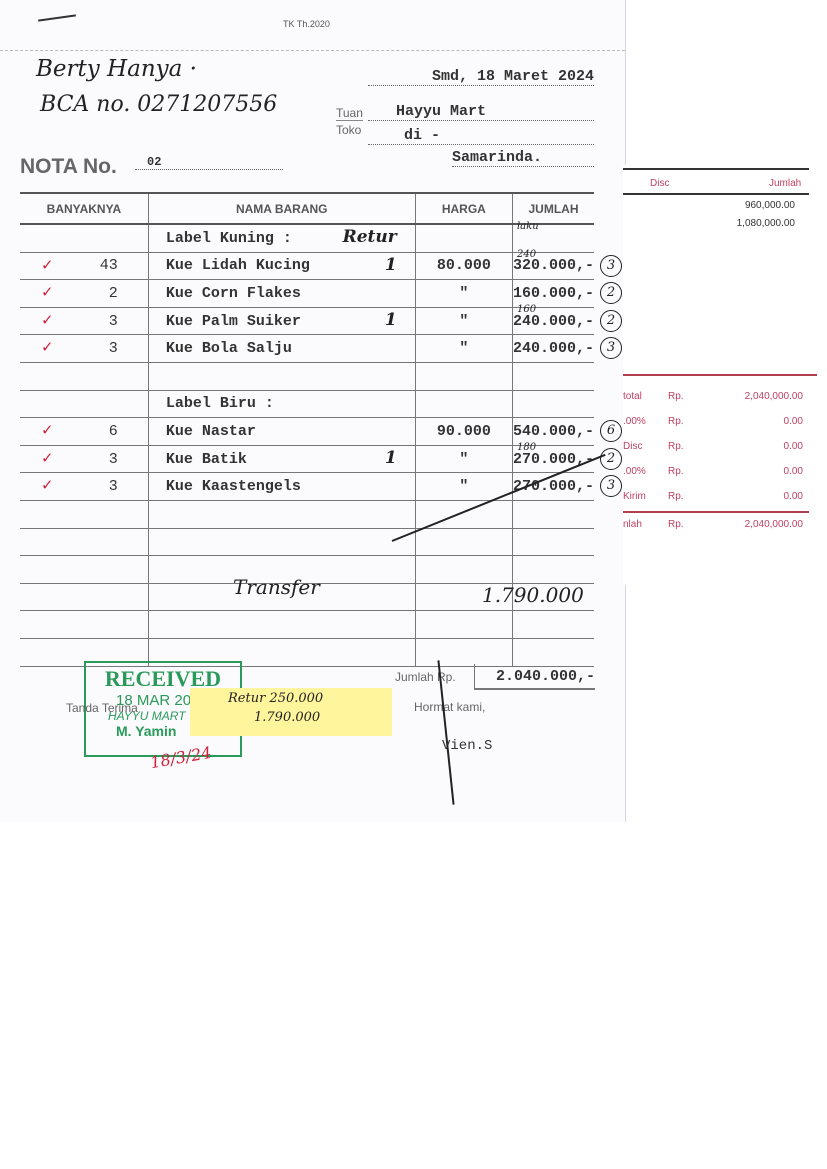  Describe the element at coordinates (209, 162) in the screenshot. I see `nota-number: 02` at that location.